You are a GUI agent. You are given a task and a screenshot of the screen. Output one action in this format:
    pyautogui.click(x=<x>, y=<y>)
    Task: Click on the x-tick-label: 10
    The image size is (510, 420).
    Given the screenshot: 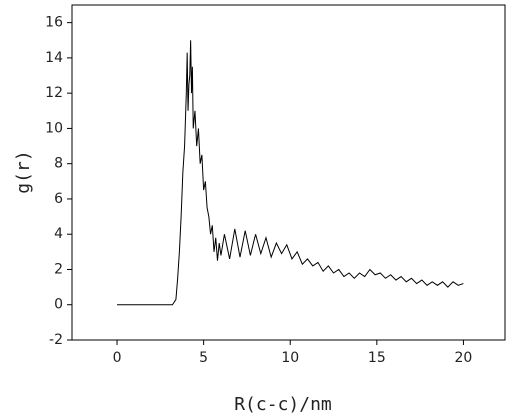 What is the action you would take?
    pyautogui.click(x=290, y=358)
    